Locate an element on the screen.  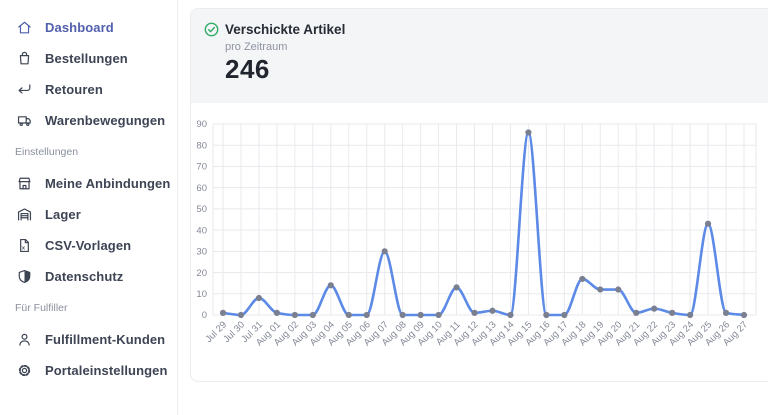
sidebar-item-bestellungen: Bestellungen is located at coordinates (88, 58).